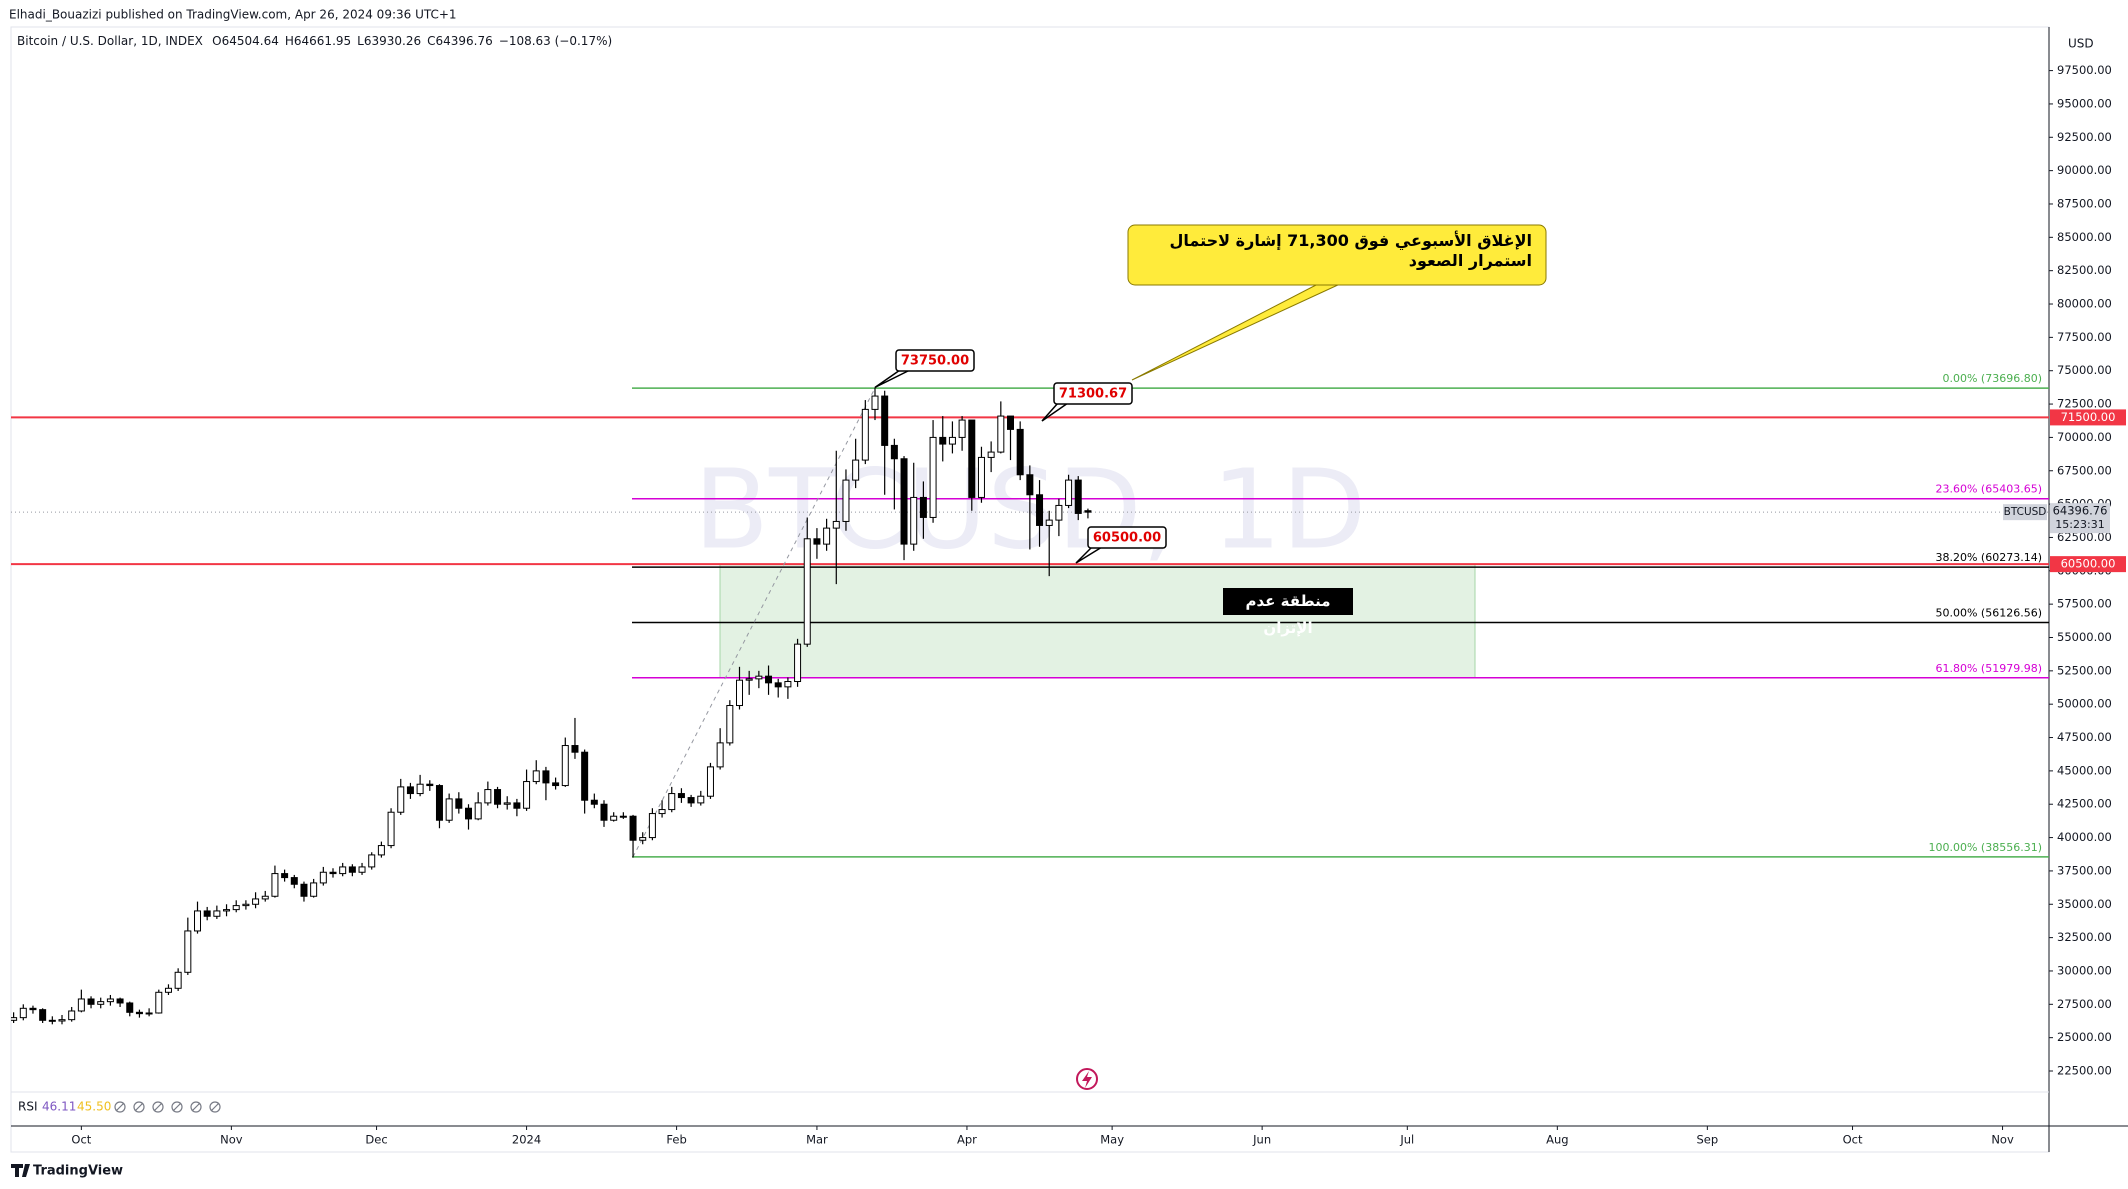 The width and height of the screenshot is (2128, 1189). Describe the element at coordinates (2084, 337) in the screenshot. I see `y-tick-label: 77500.00` at that location.